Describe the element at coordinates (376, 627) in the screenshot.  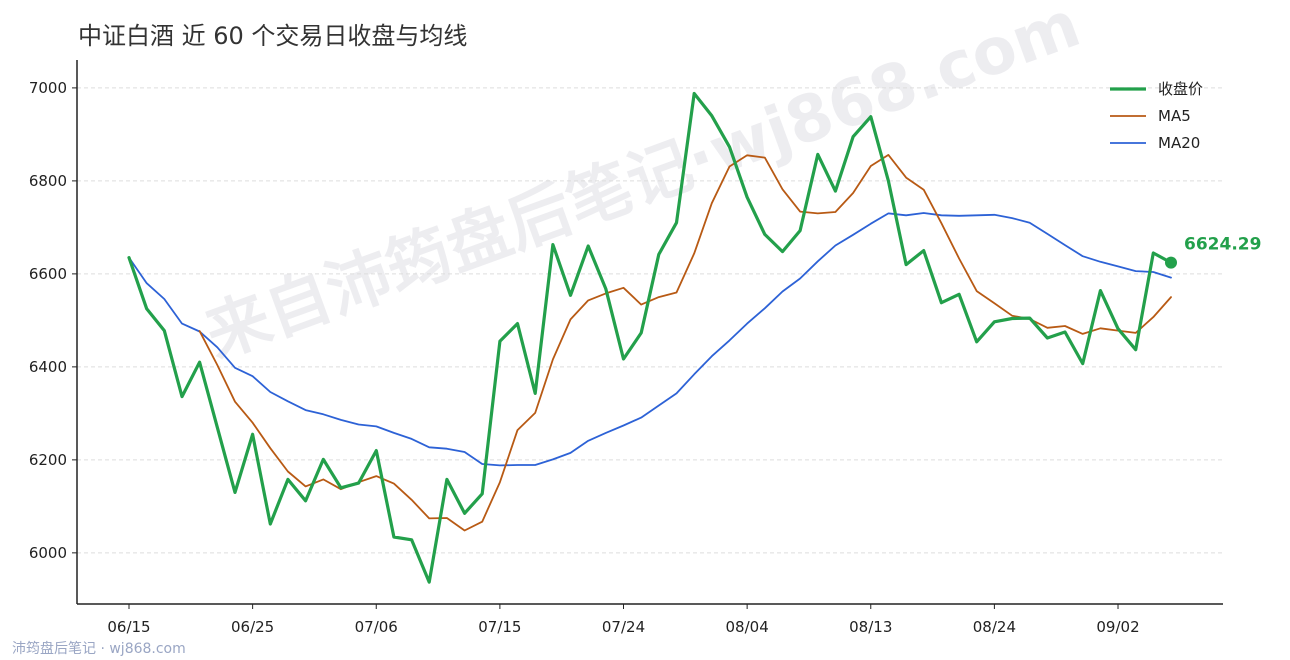
I see `x-tick-label: 07/06` at that location.